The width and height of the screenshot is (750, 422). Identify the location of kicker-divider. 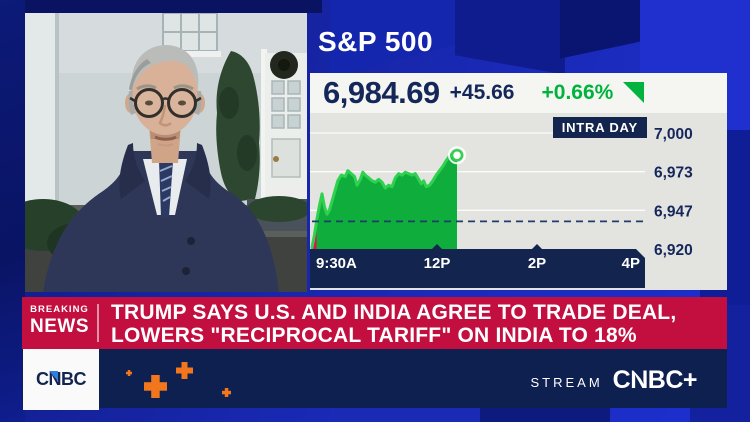
(98, 323).